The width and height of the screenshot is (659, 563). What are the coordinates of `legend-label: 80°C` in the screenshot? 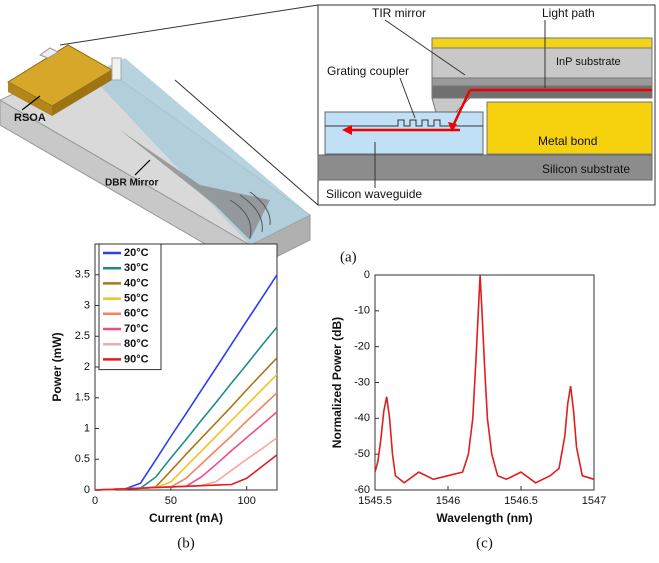 It's located at (136, 344).